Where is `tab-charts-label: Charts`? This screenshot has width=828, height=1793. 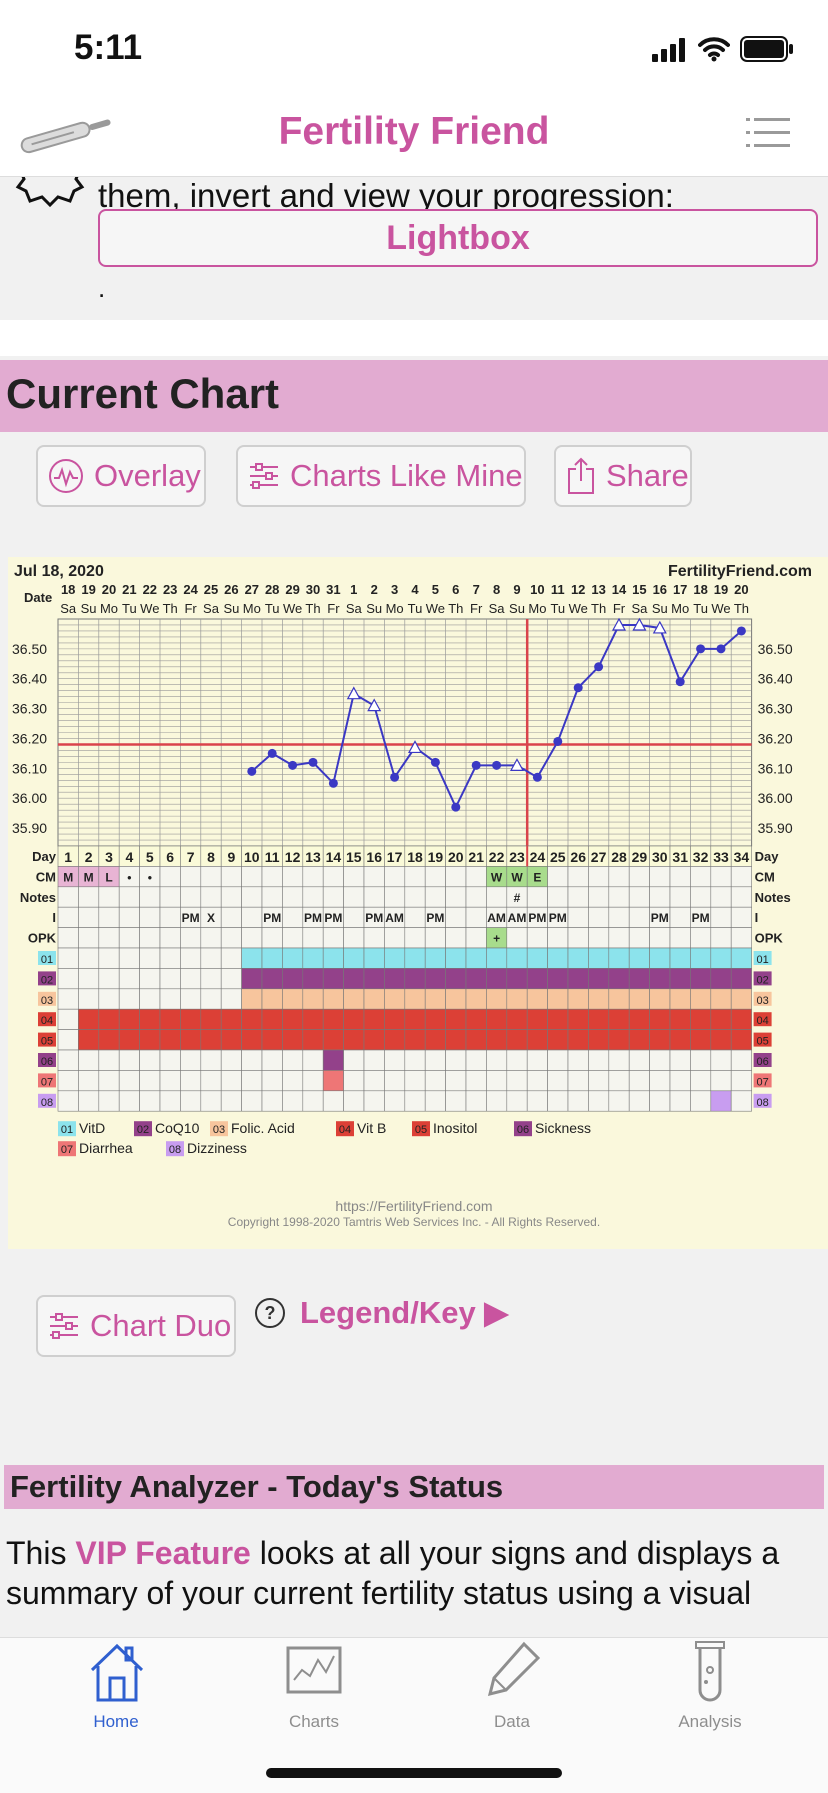
tab-charts-label: Charts is located at coordinates (314, 1721).